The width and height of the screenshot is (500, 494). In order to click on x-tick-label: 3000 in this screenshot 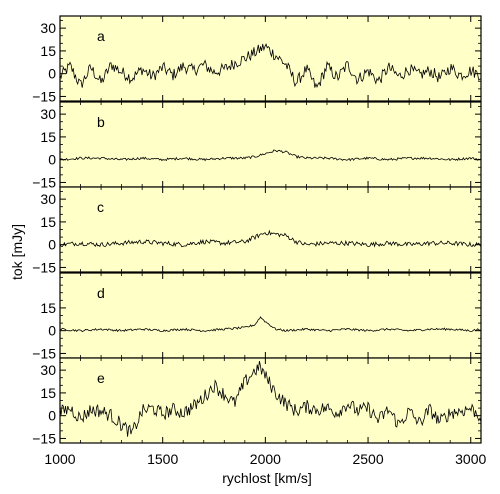, I will do `click(470, 459)`.